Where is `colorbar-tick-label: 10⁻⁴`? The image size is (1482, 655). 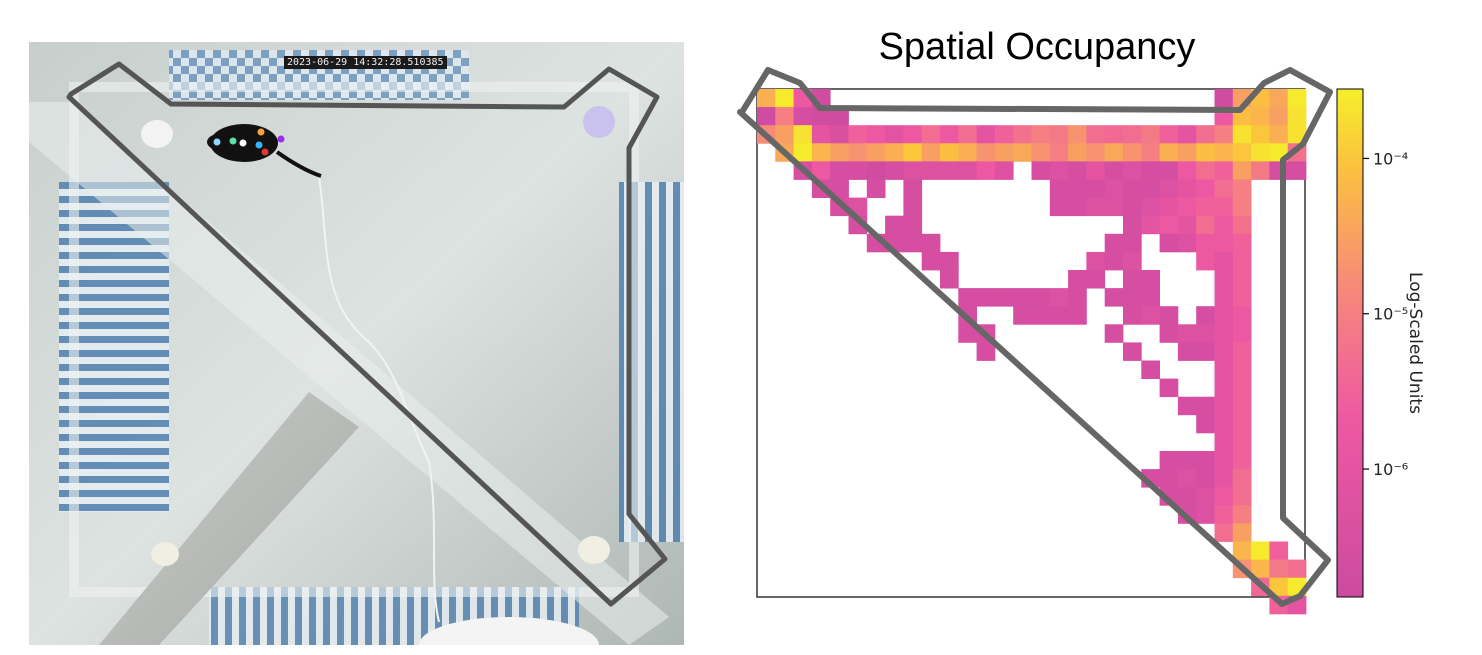 colorbar-tick-label: 10⁻⁴ is located at coordinates (1390, 158).